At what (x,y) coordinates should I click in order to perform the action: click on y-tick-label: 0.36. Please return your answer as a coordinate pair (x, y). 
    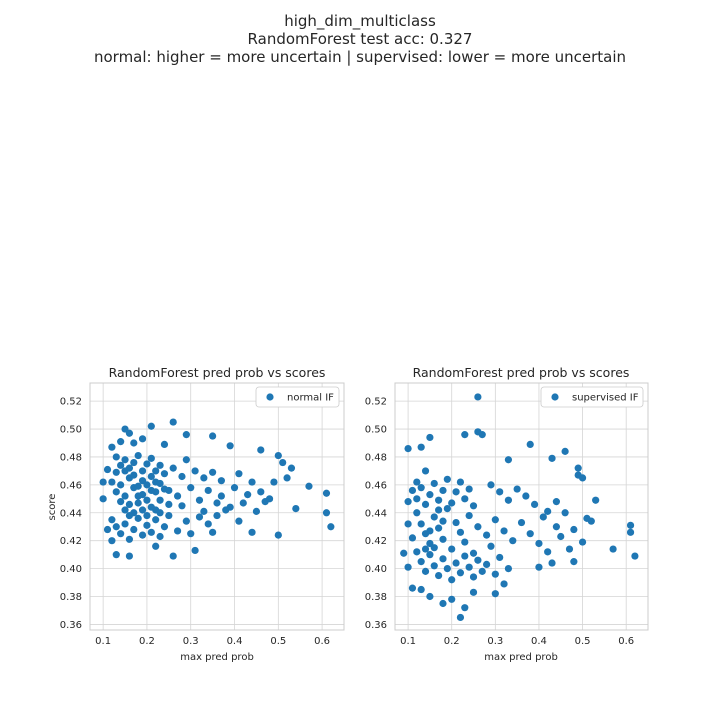
    Looking at the image, I should click on (71, 625).